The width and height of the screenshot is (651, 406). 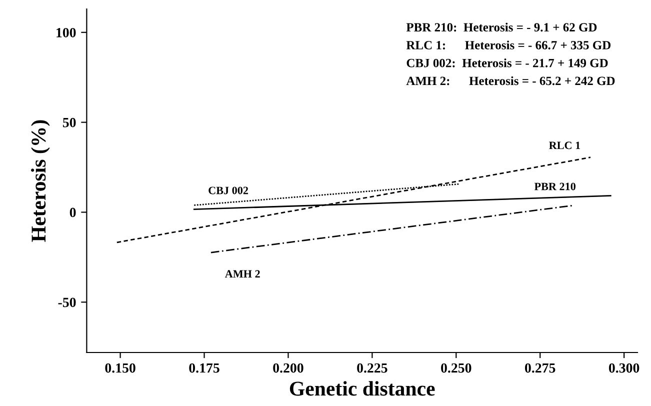 What do you see at coordinates (624, 368) in the screenshot?
I see `x-tick-label: 0.300` at bounding box center [624, 368].